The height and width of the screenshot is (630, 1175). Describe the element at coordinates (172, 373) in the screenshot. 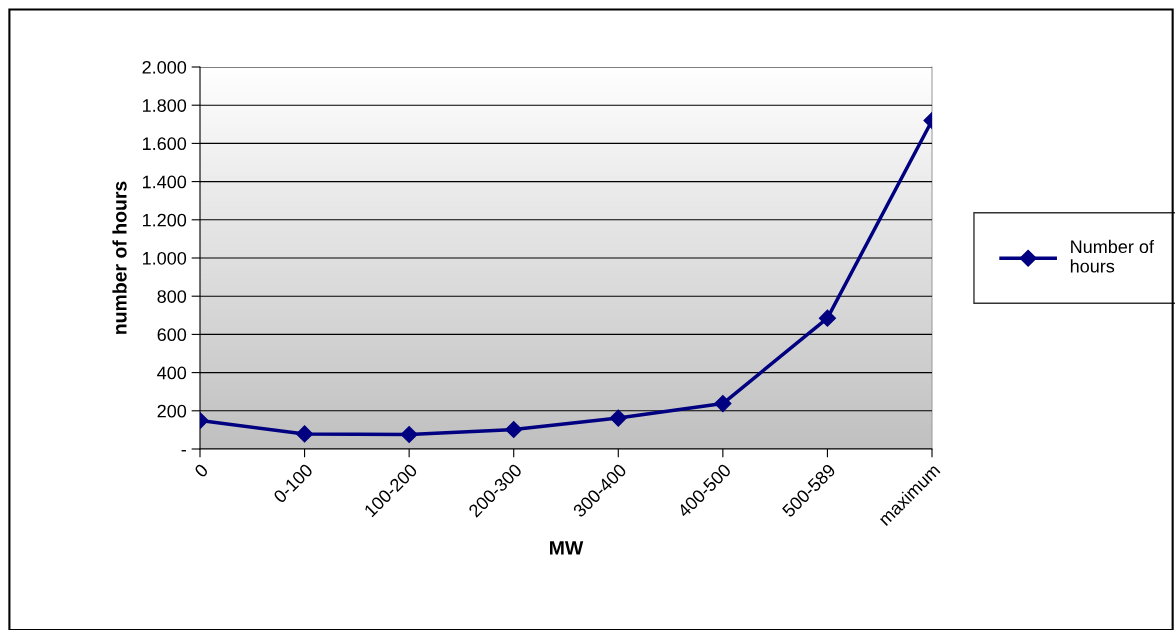

I see `y-tick-label: 400` at that location.